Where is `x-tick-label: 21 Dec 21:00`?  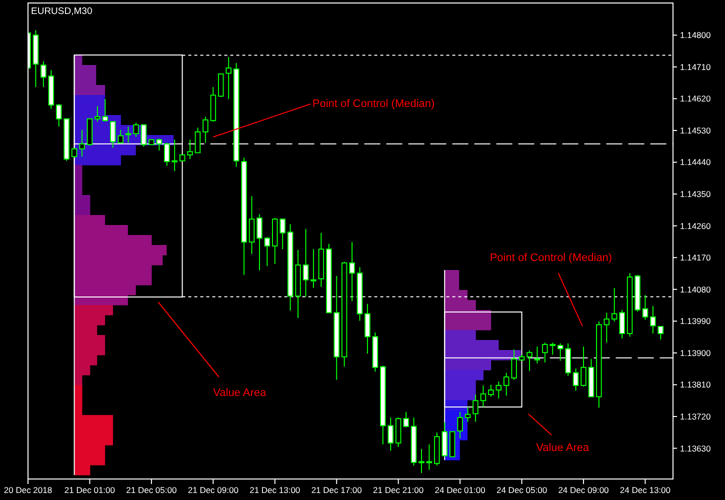
x-tick-label: 21 Dec 21:00 is located at coordinates (398, 490).